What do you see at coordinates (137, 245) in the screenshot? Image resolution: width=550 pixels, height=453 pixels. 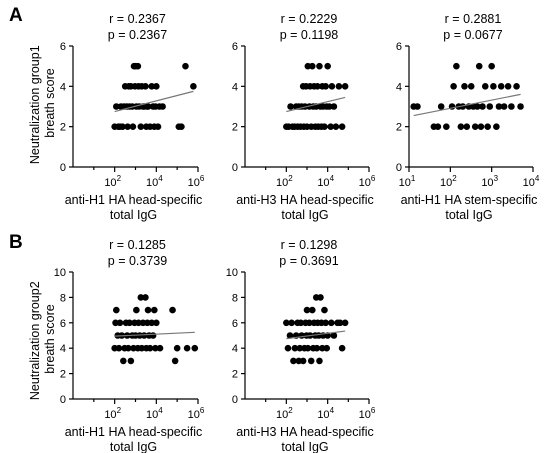 I see `stat-r: r = 0.1285` at bounding box center [137, 245].